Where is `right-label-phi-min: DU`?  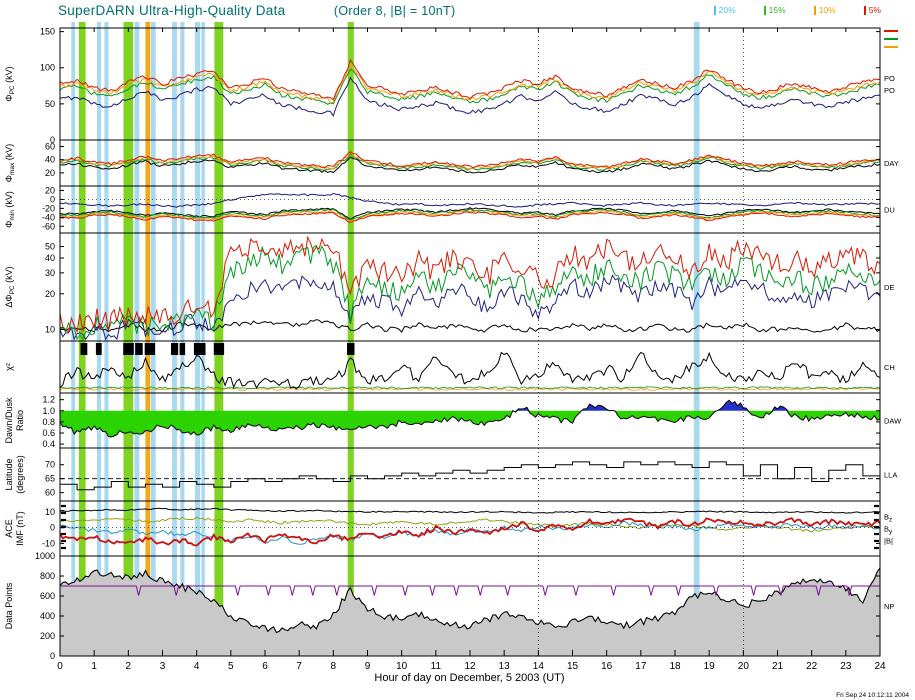 right-label-phi-min: DU is located at coordinates (889, 210).